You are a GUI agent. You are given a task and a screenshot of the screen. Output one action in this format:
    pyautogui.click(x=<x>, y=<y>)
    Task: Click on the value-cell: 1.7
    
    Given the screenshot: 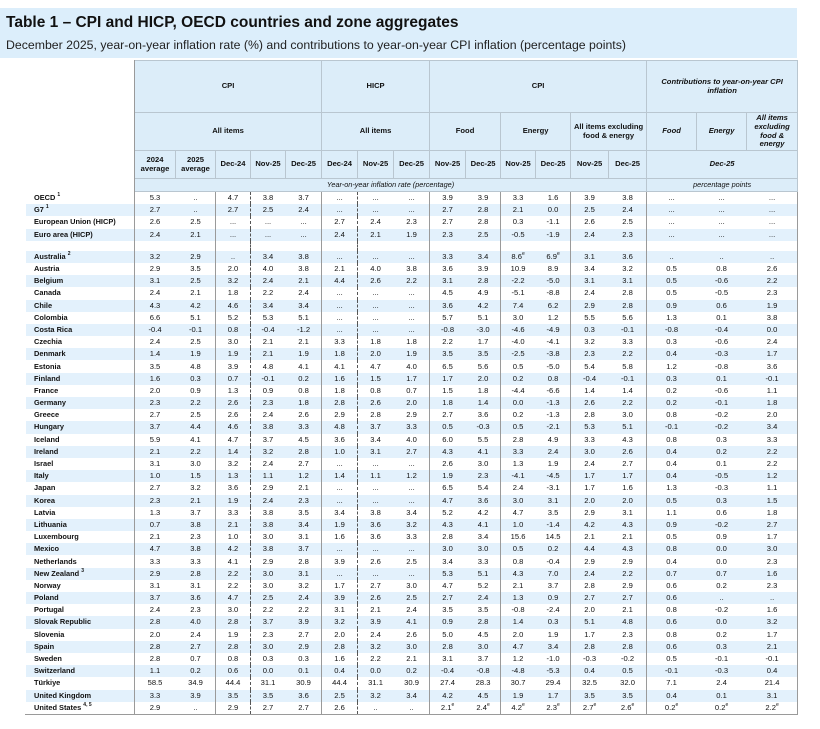 What is the action you would take?
    pyautogui.click(x=411, y=378)
    